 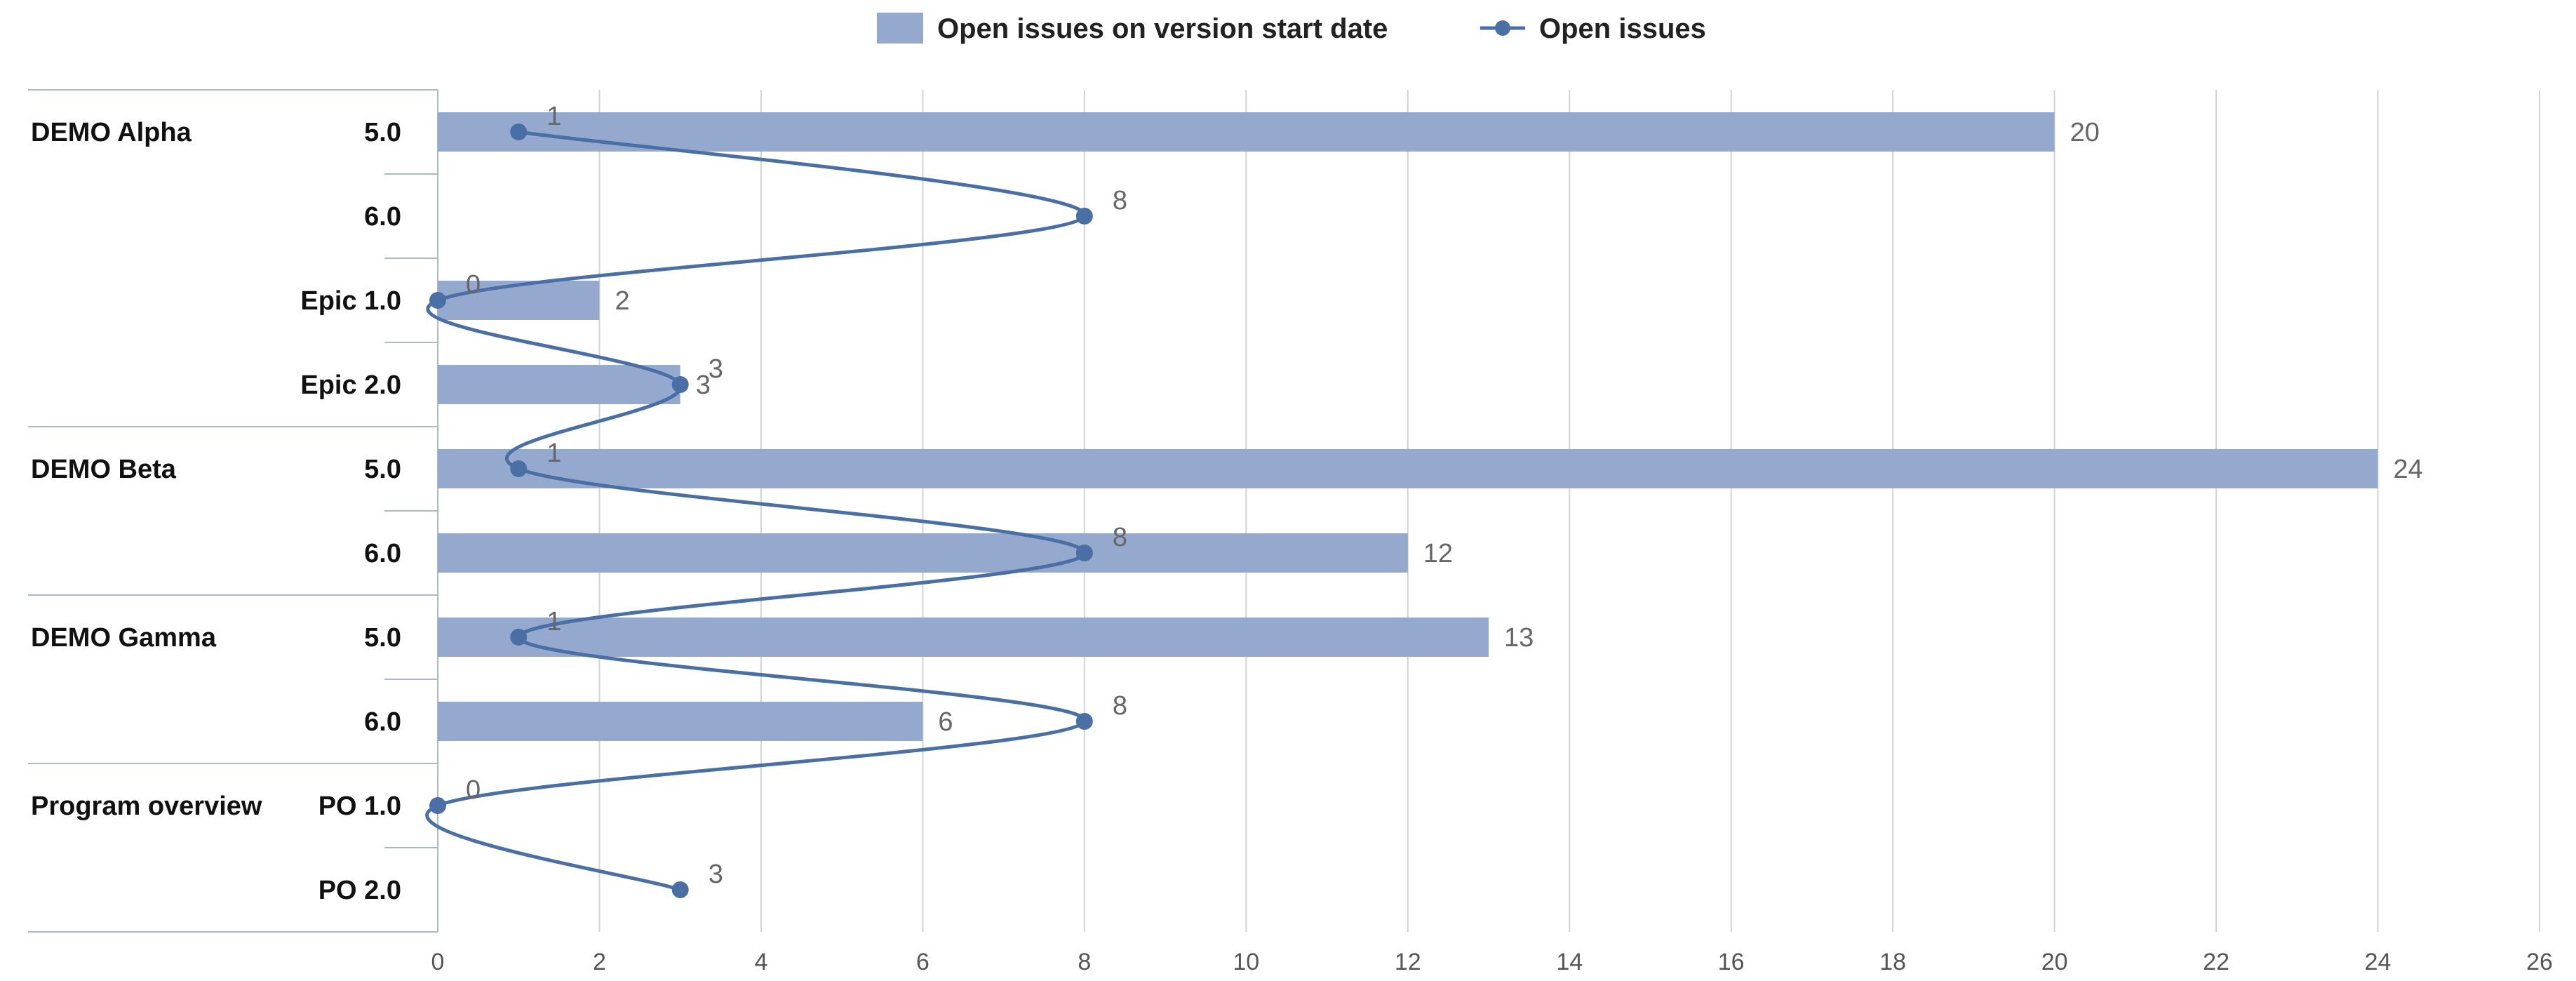 I want to click on legend-label-line: Open issues, so click(x=1623, y=28).